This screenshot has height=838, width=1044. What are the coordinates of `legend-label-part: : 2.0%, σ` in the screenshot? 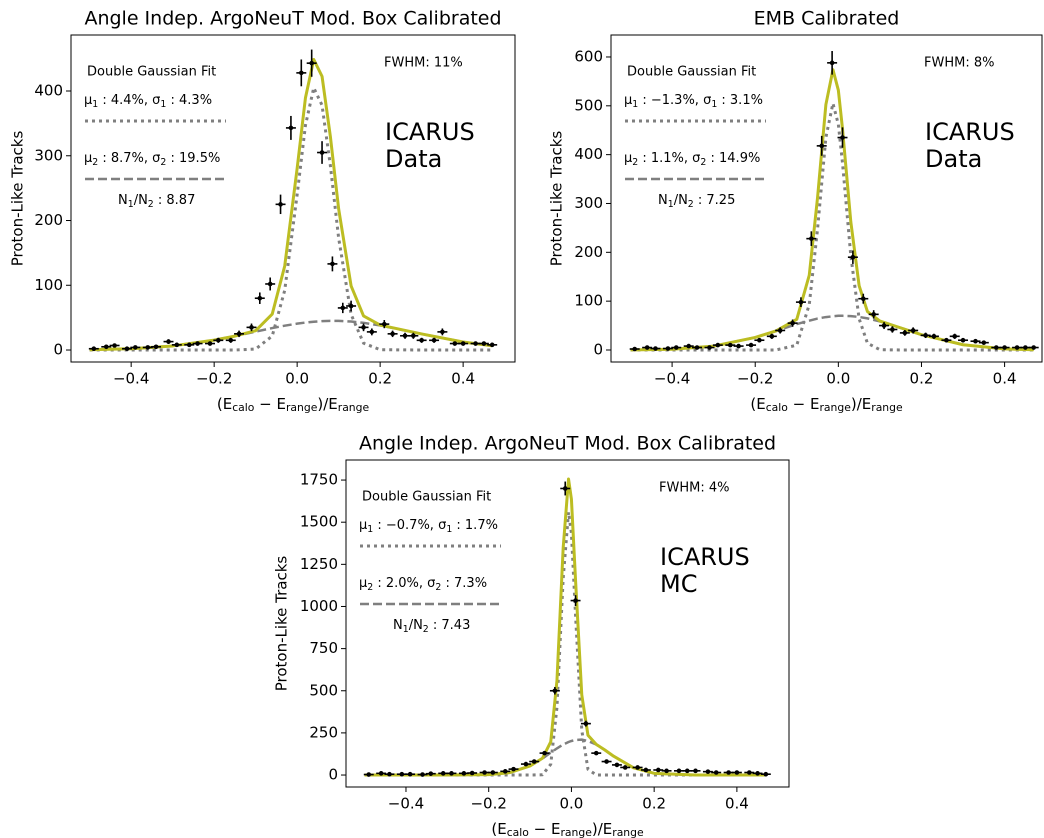 It's located at (404, 583).